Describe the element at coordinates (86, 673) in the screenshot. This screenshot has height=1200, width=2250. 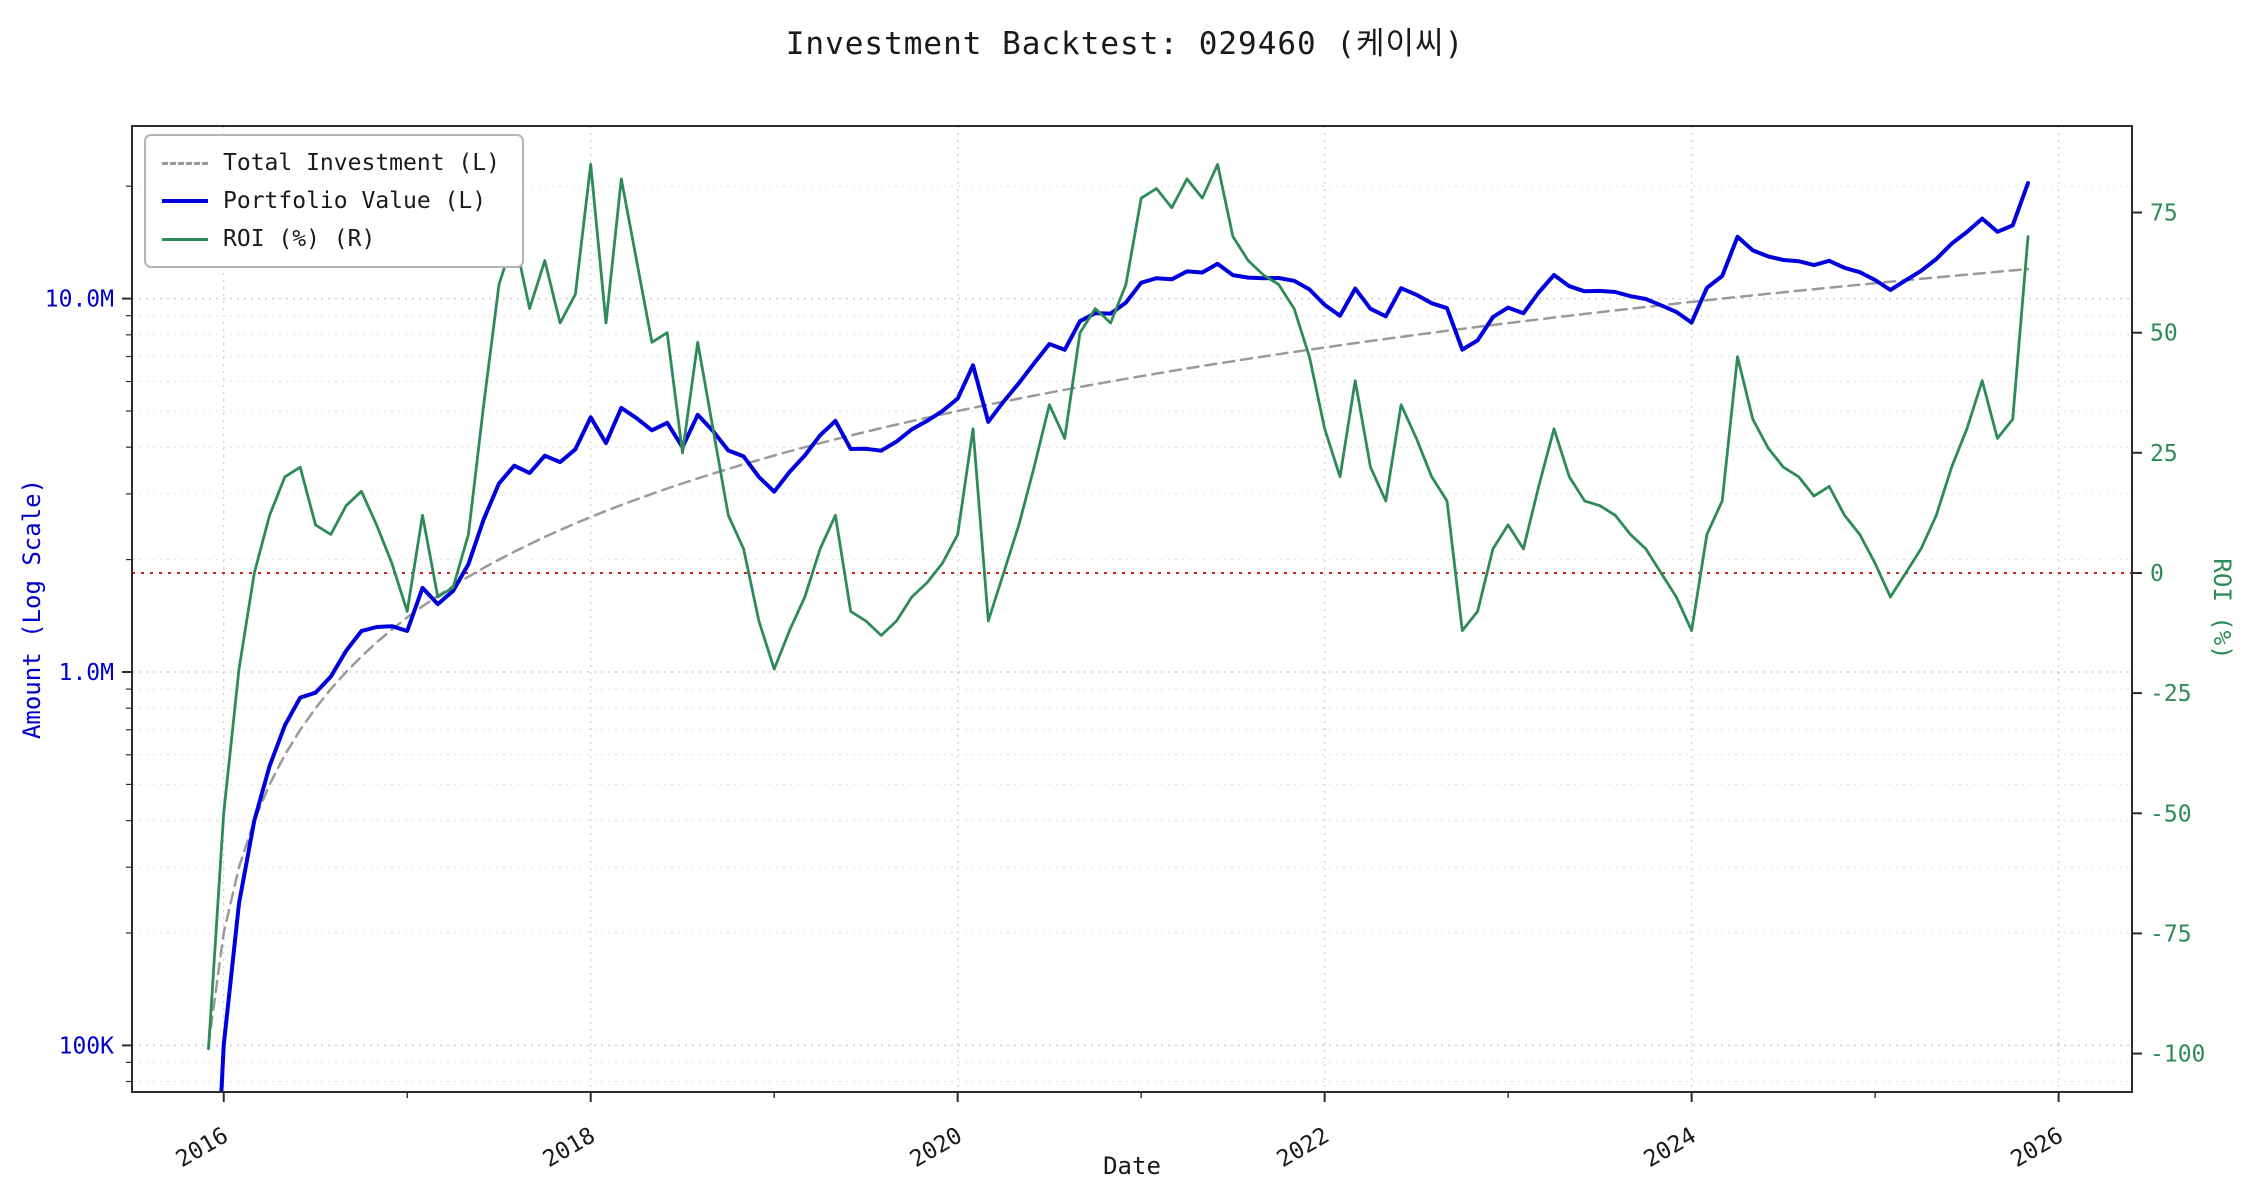
I see `svg-text: 1.0M` at that location.